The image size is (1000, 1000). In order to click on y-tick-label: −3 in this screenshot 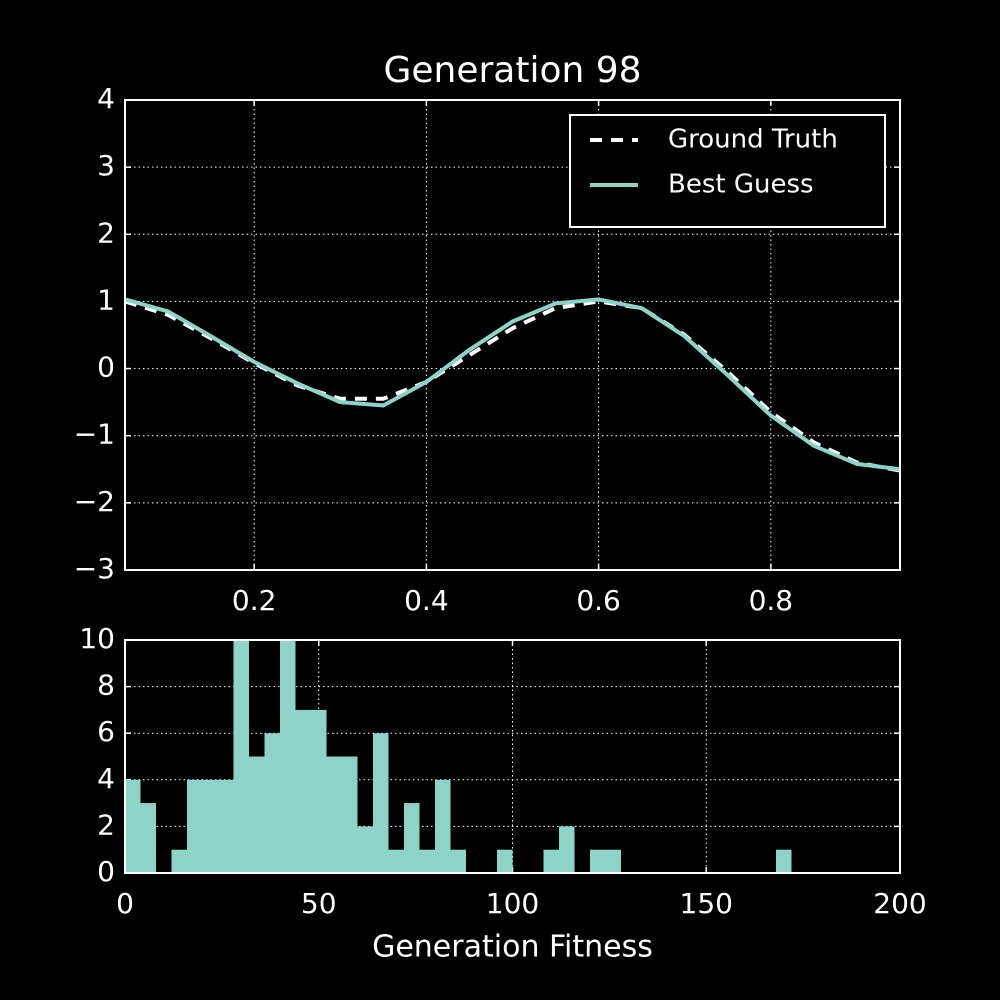, I will do `click(94, 568)`.